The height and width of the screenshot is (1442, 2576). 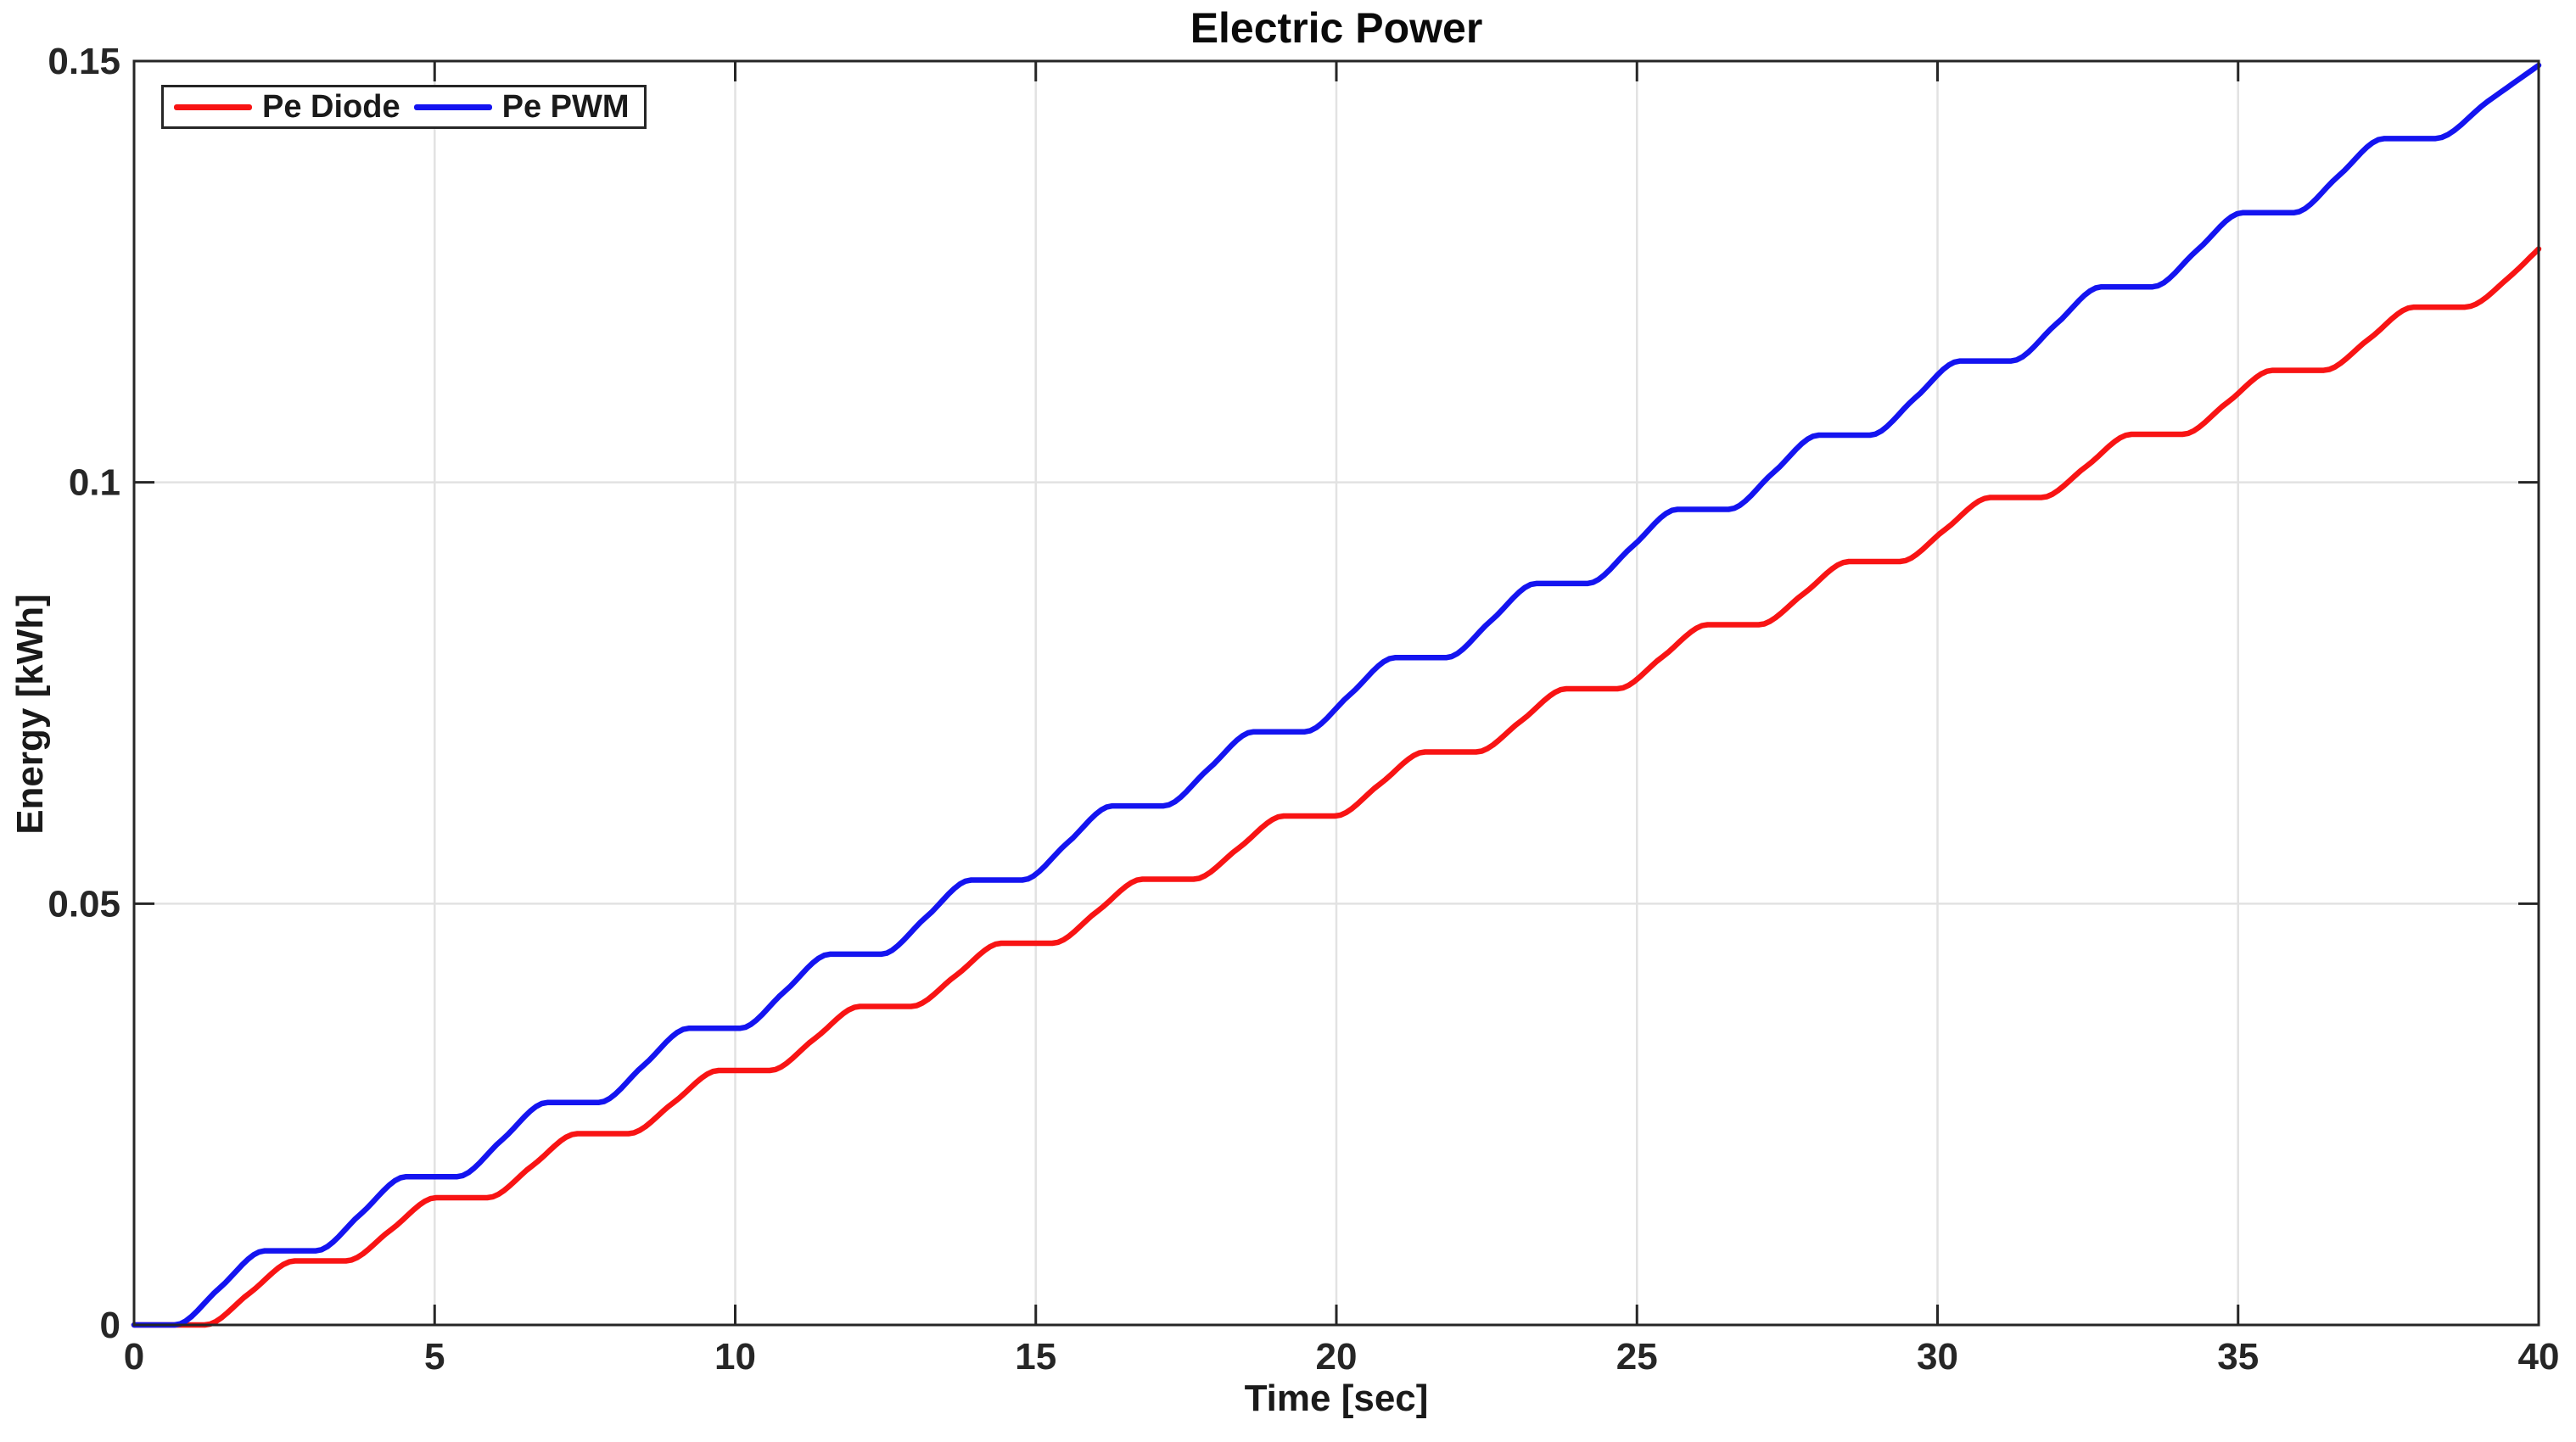 I want to click on x-tick-label: 5, so click(x=435, y=1357).